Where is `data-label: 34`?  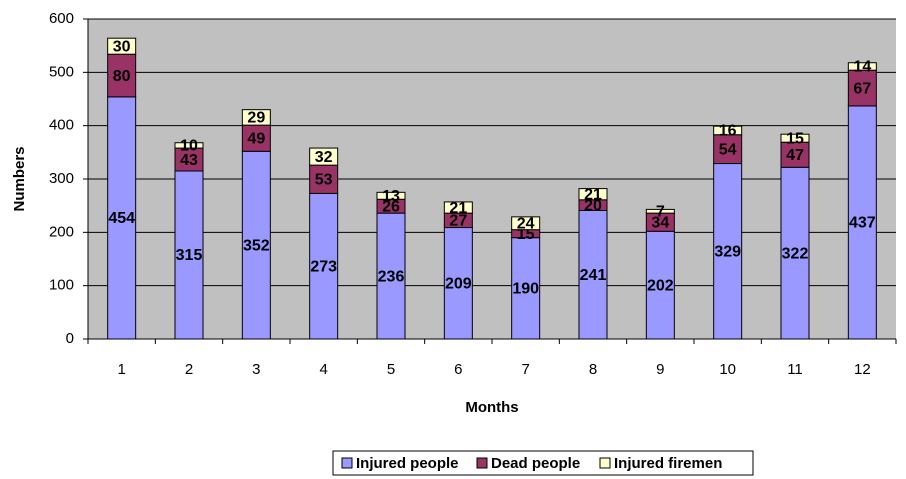
data-label: 34 is located at coordinates (660, 222).